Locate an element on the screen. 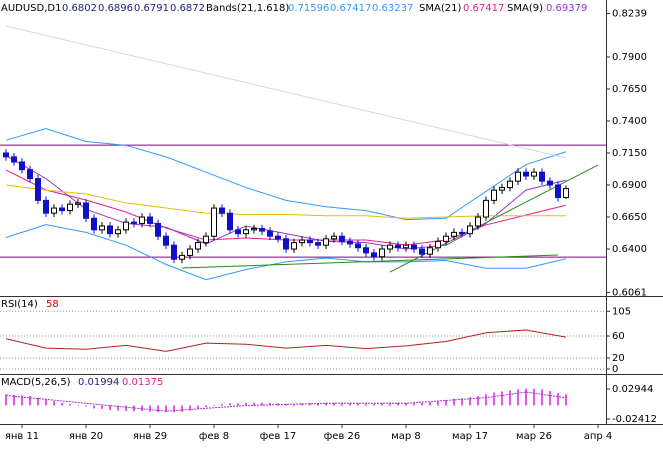  x-tick-label: мар 17 is located at coordinates (470, 436).